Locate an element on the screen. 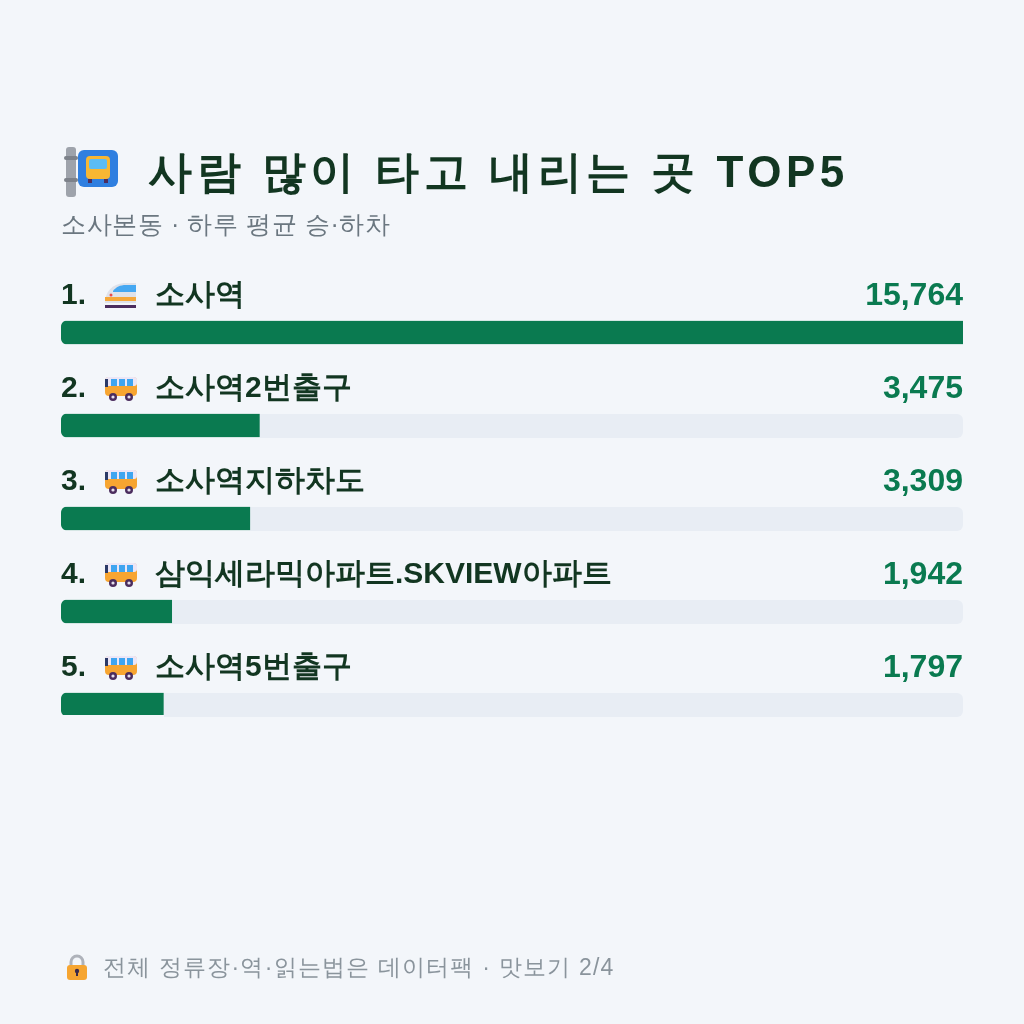  data-label: 3,309 is located at coordinates (922, 479).